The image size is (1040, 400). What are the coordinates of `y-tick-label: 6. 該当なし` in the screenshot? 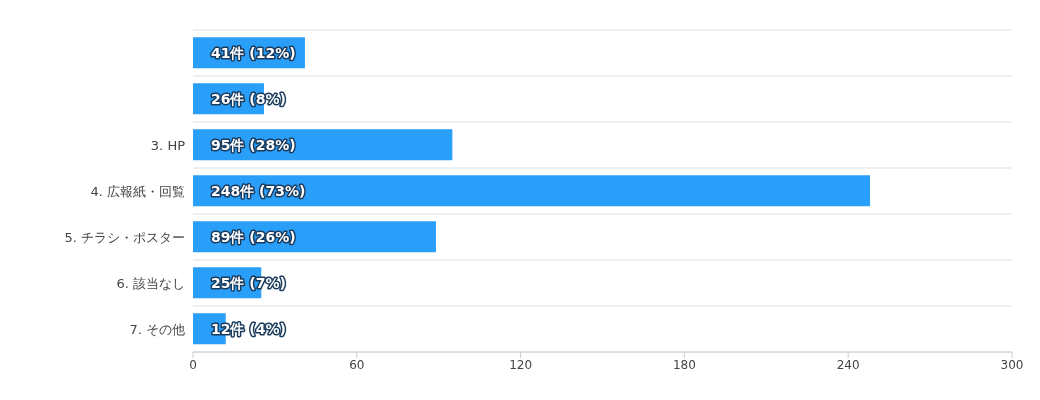 It's located at (150, 283).